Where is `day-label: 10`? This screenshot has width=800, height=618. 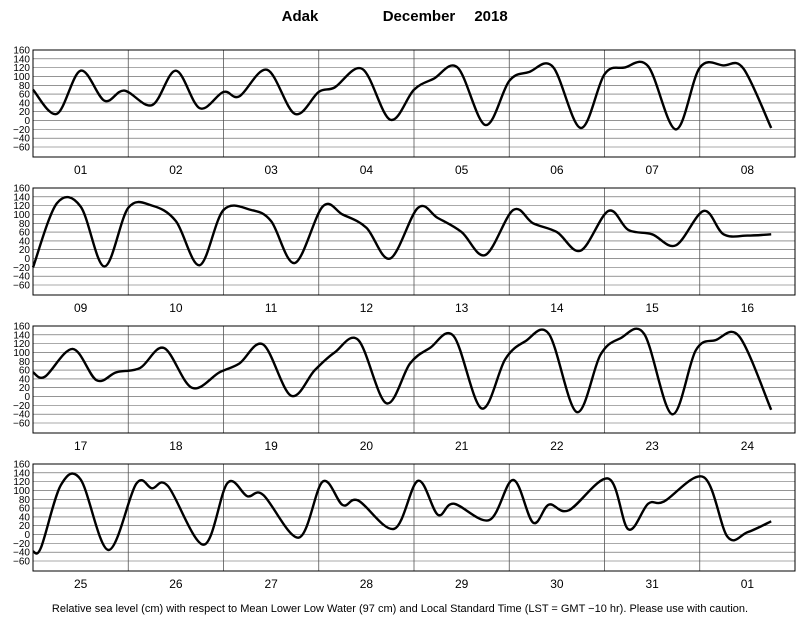 day-label: 10 is located at coordinates (176, 308).